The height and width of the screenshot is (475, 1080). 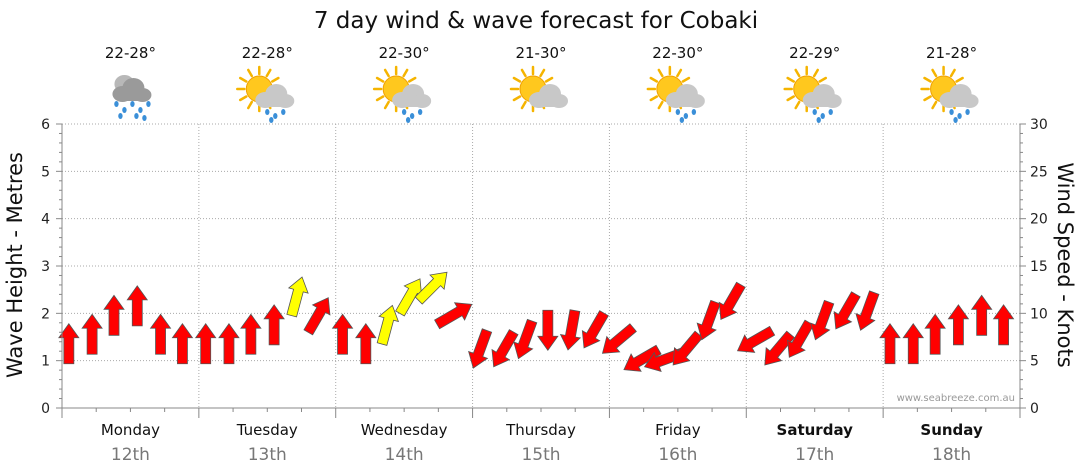 I want to click on day-date-label: 14th, so click(x=404, y=455).